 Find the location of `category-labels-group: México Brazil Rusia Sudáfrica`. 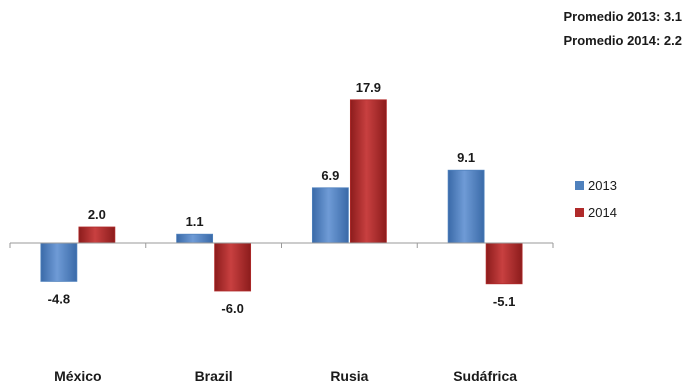

category-labels-group: México Brazil Rusia Sudáfrica is located at coordinates (285, 376).